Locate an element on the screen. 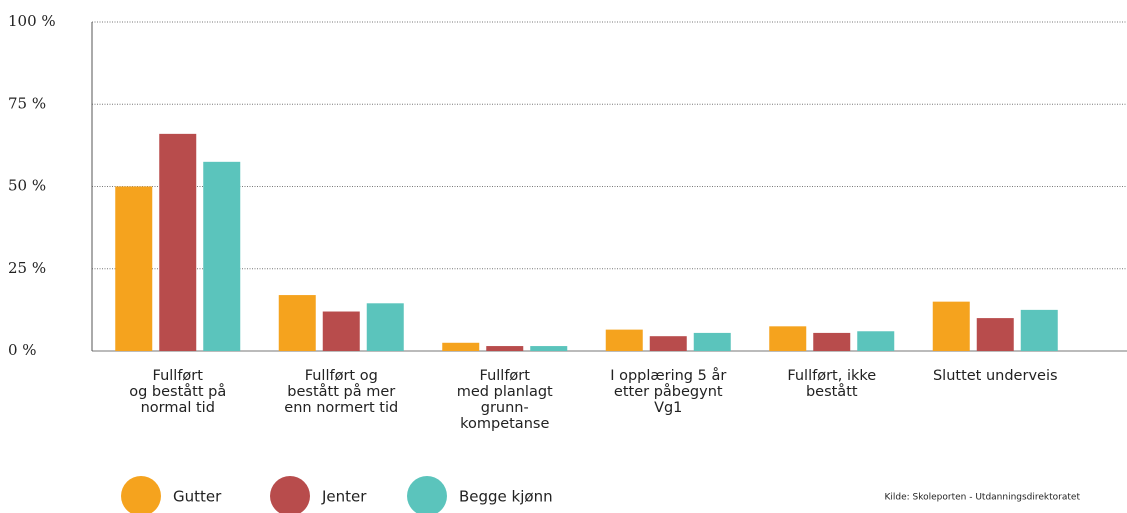 This screenshot has height=513, width=1127. y-tick-label: 100 % is located at coordinates (32, 21).